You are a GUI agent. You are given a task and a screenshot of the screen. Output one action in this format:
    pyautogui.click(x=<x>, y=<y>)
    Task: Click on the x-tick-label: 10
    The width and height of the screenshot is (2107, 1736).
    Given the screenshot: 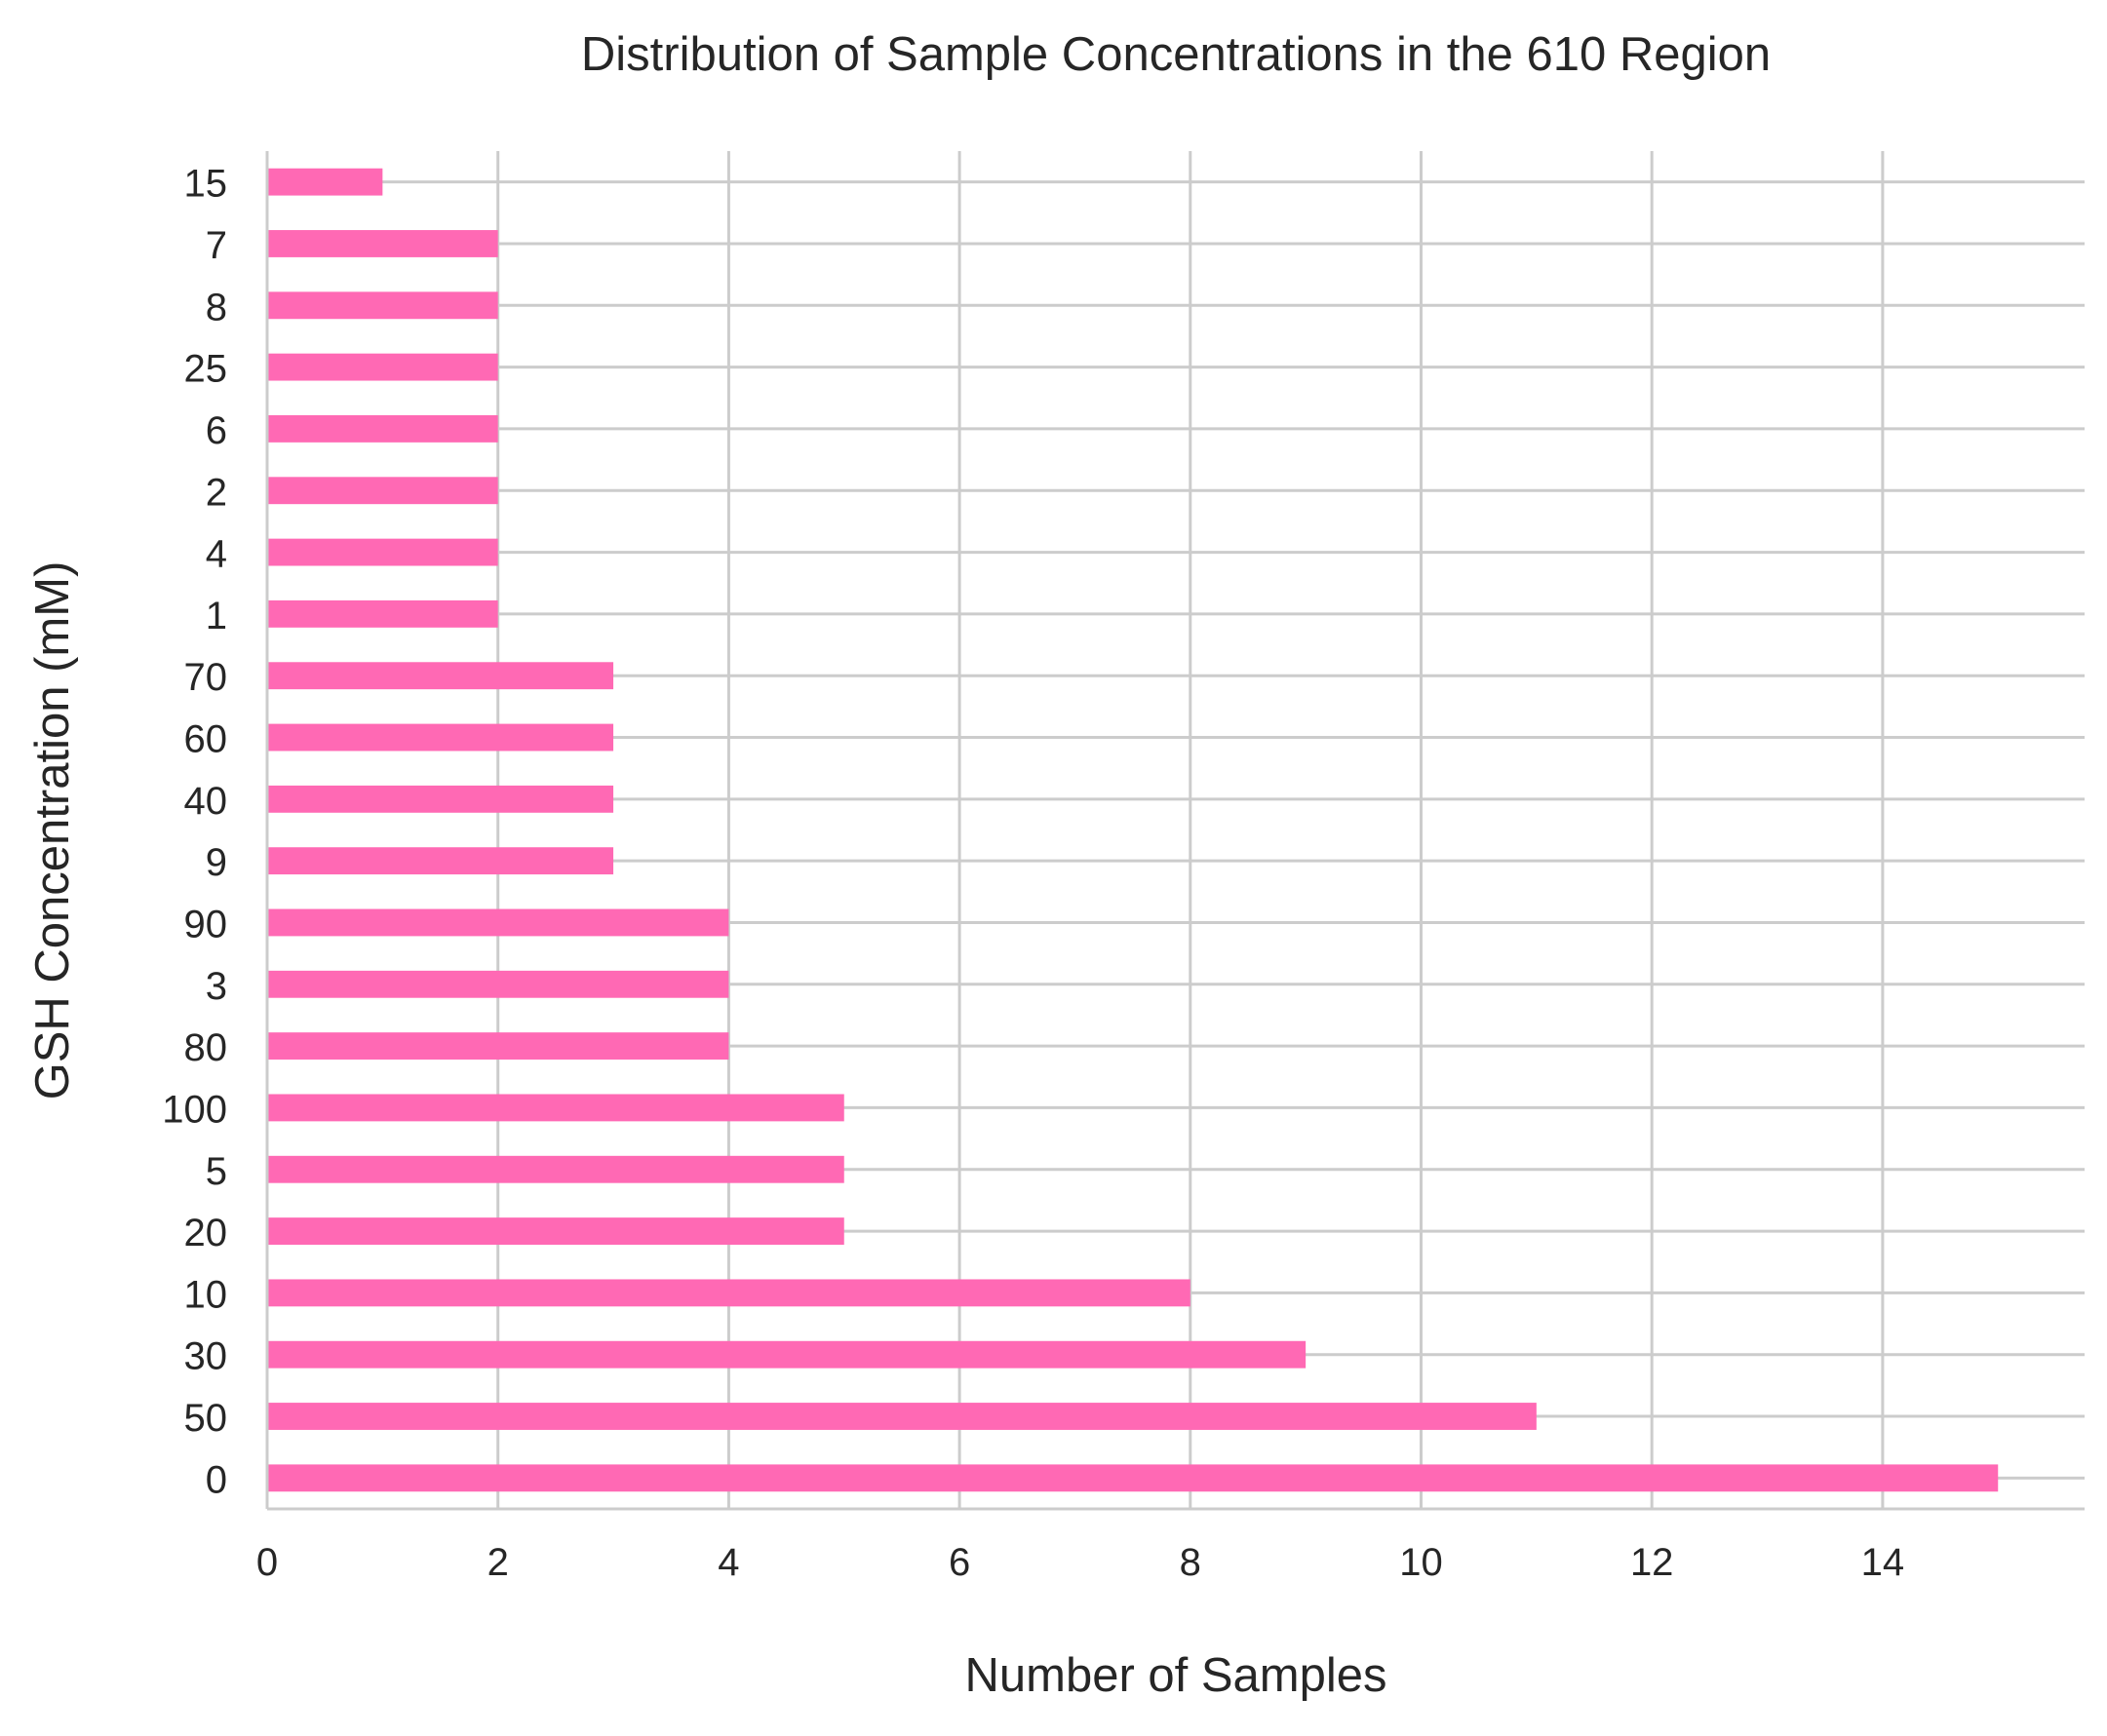 What is the action you would take?
    pyautogui.click(x=1421, y=1562)
    